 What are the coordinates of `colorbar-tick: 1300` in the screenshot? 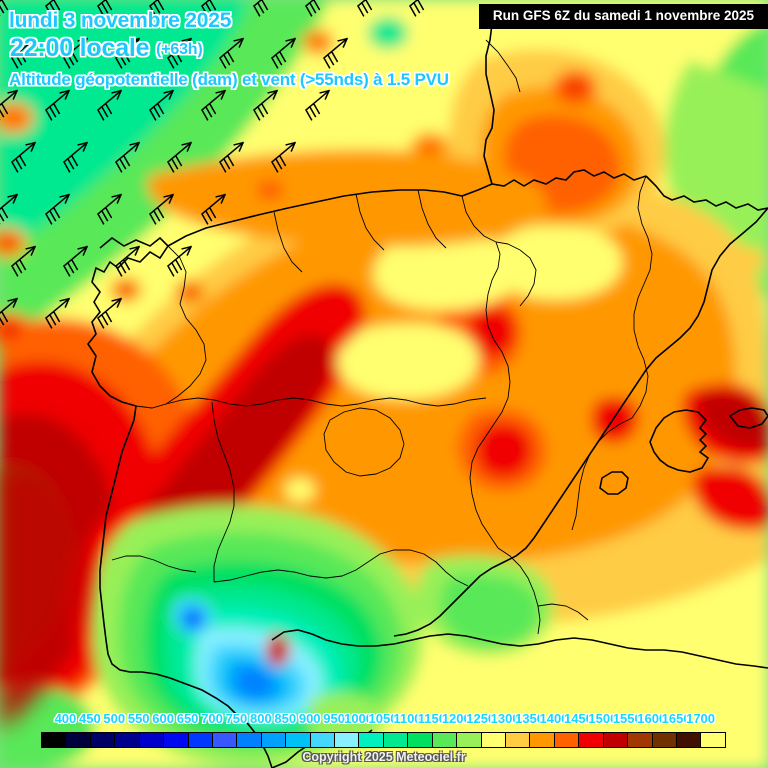 It's located at (505, 718).